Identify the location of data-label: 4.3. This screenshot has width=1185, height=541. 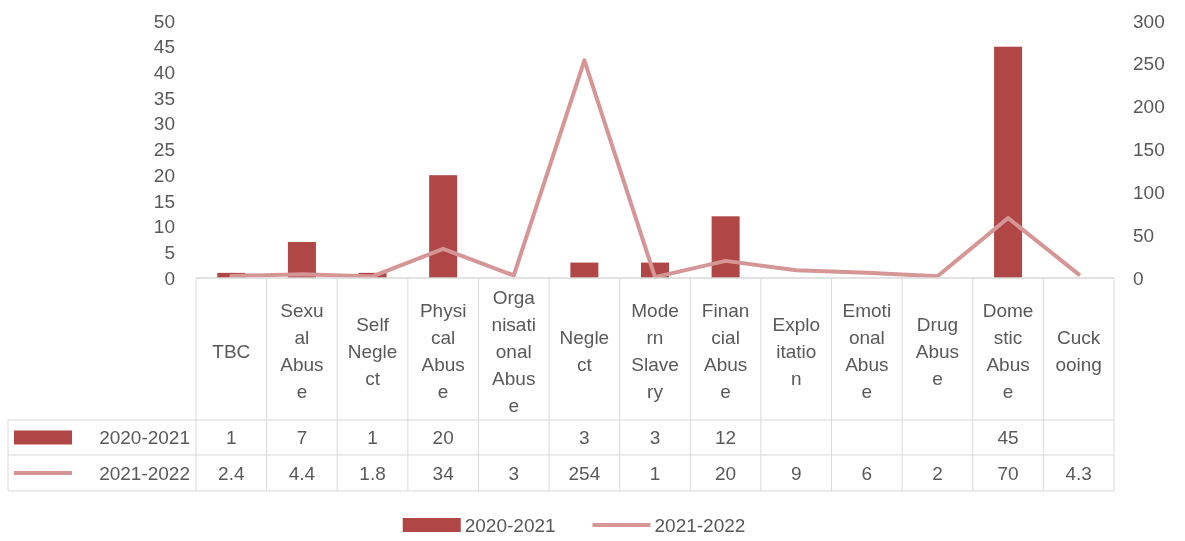
(1078, 473).